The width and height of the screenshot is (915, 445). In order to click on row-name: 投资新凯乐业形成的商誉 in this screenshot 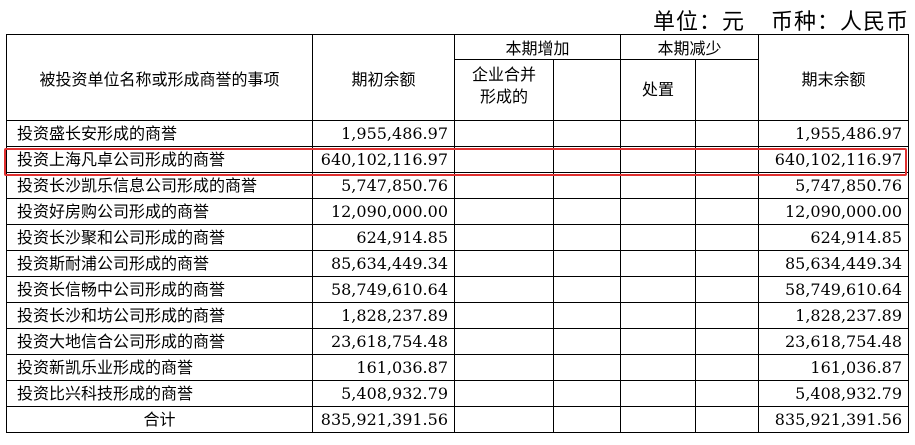, I will do `click(159, 367)`.